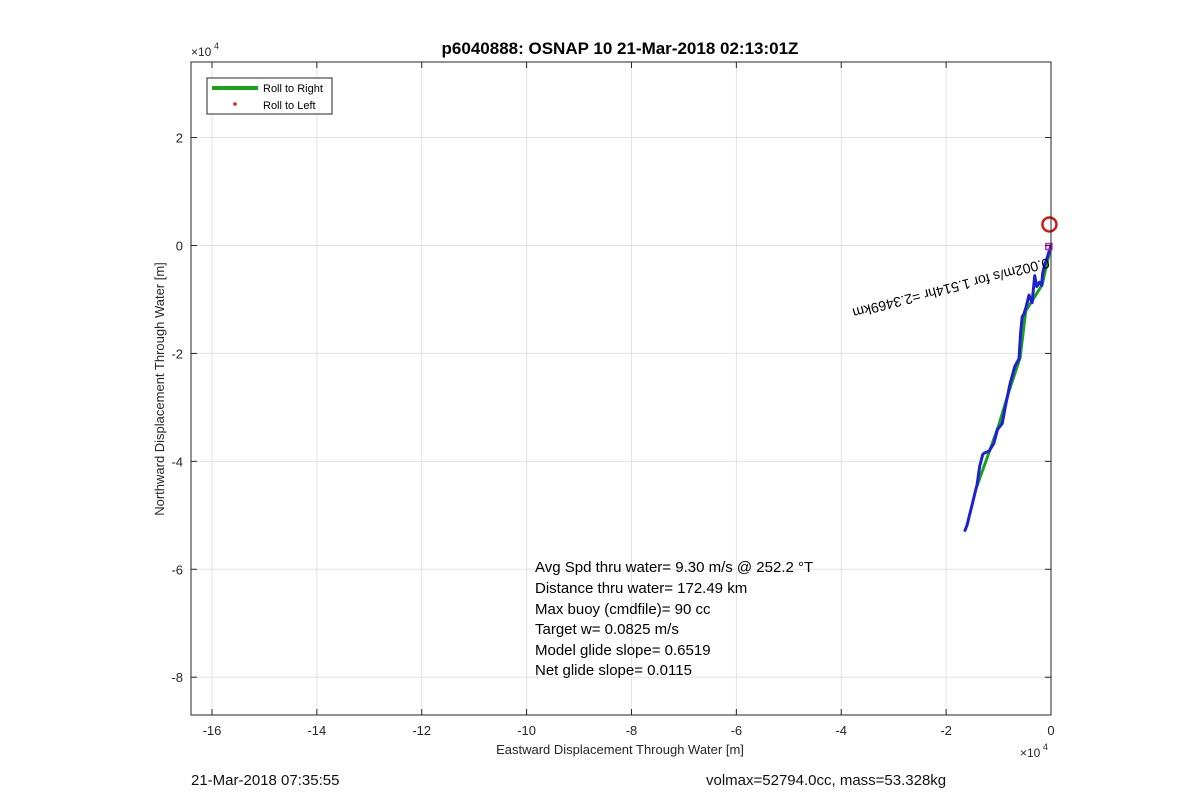 This screenshot has height=804, width=1200. Describe the element at coordinates (826, 780) in the screenshot. I see `footer-volmax-mass: volmax=52794.0cc, mass=53.328kg` at that location.